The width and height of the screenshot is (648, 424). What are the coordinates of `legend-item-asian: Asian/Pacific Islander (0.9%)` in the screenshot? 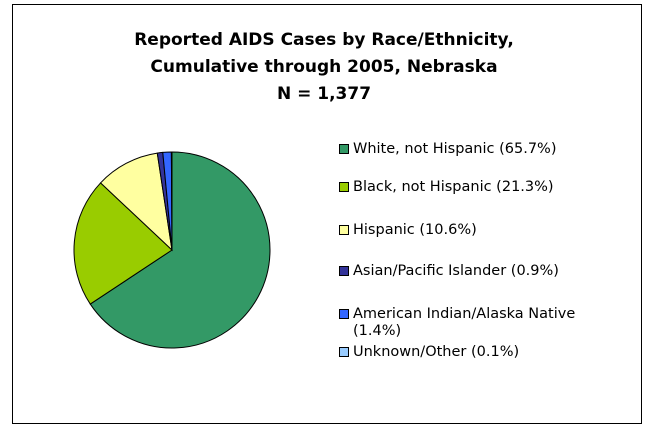 It's located at (479, 271).